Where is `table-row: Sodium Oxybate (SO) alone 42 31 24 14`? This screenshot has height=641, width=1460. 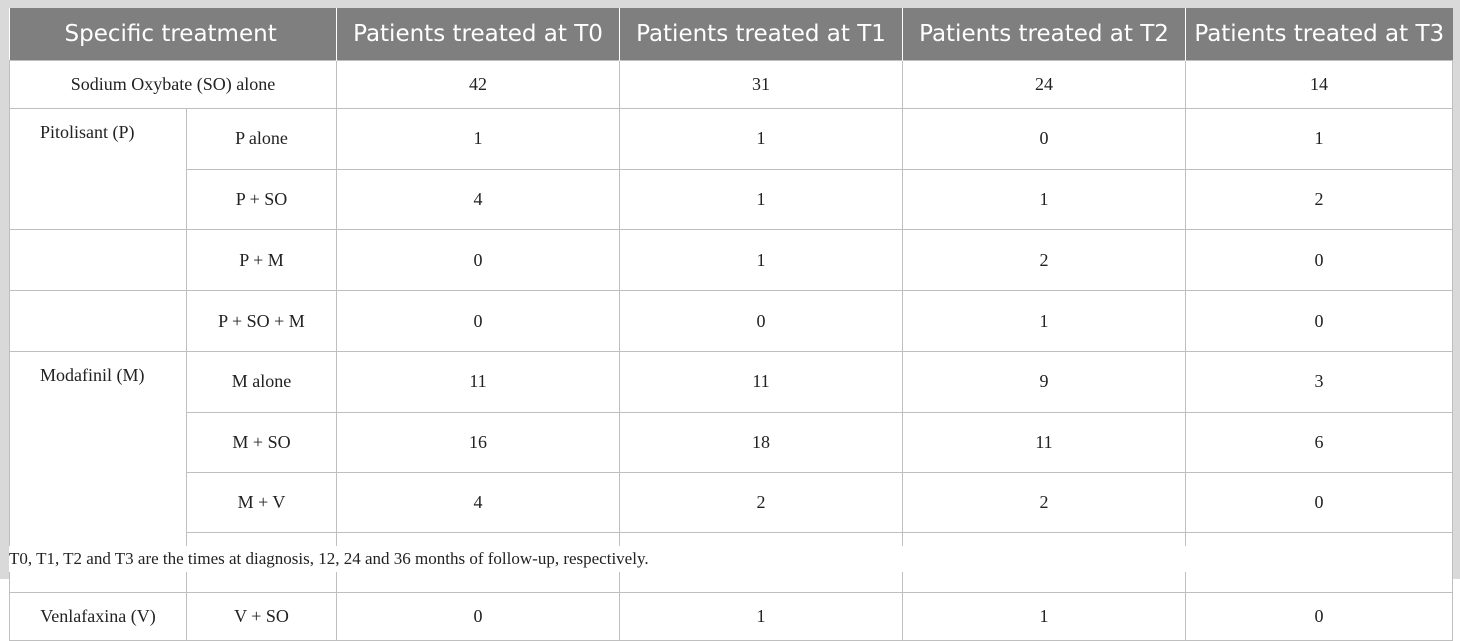 table-row: Sodium Oxybate (SO) alone 42 31 24 14 is located at coordinates (731, 84).